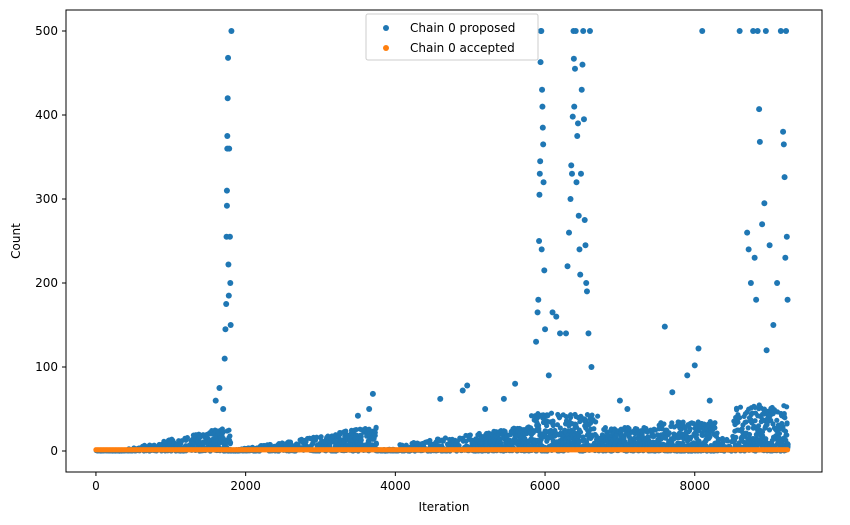 This screenshot has height=525, width=850. Describe the element at coordinates (50, 241) in the screenshot. I see `y-axis-ticks: 0 100 200 300 400 500` at that location.